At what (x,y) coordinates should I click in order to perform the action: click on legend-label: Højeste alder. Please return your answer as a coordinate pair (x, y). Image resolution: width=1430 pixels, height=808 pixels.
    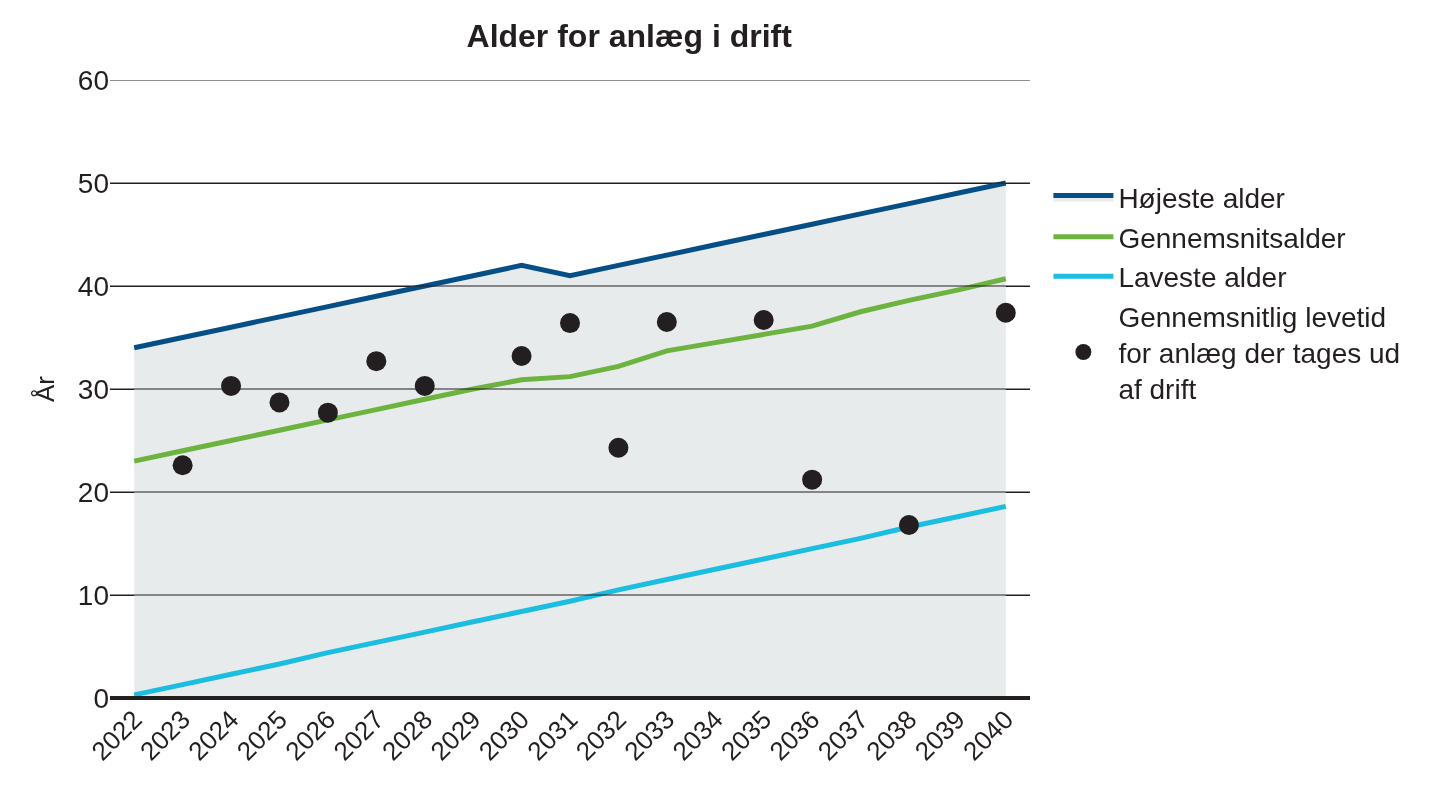
    Looking at the image, I should click on (1201, 199).